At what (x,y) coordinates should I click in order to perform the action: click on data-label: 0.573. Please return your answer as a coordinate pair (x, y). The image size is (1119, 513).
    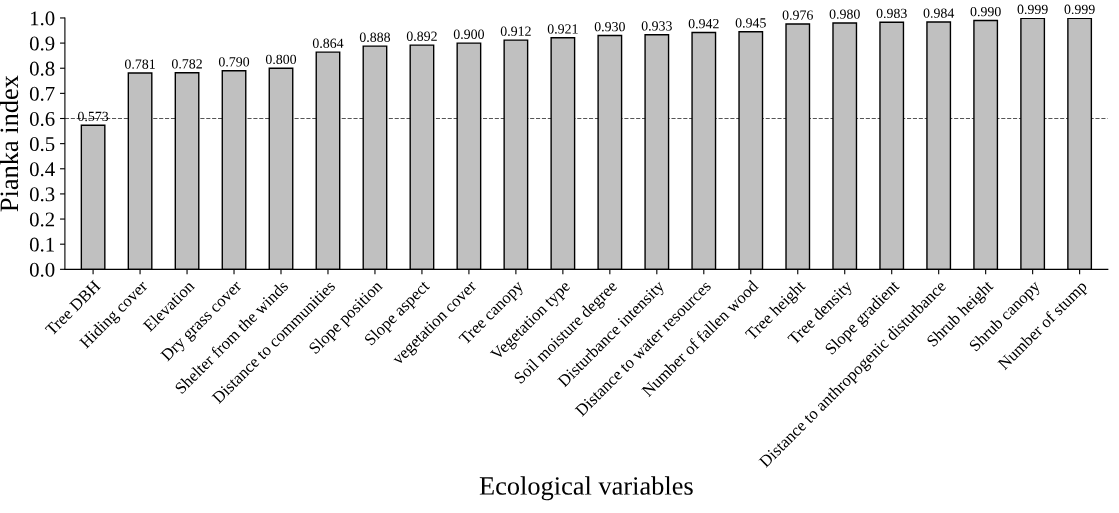
    Looking at the image, I should click on (93, 116).